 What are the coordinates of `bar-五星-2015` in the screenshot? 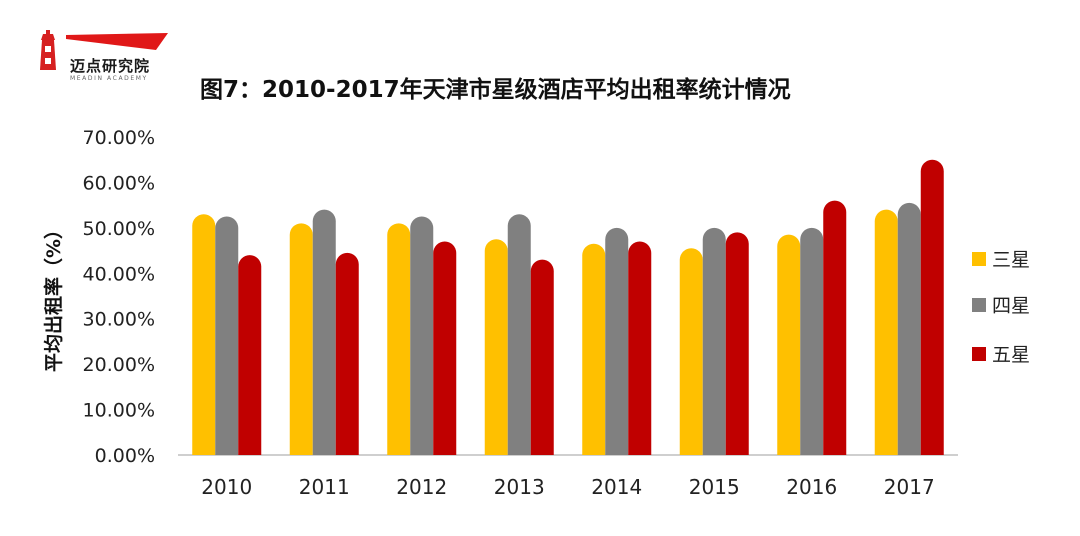 It's located at (737, 343).